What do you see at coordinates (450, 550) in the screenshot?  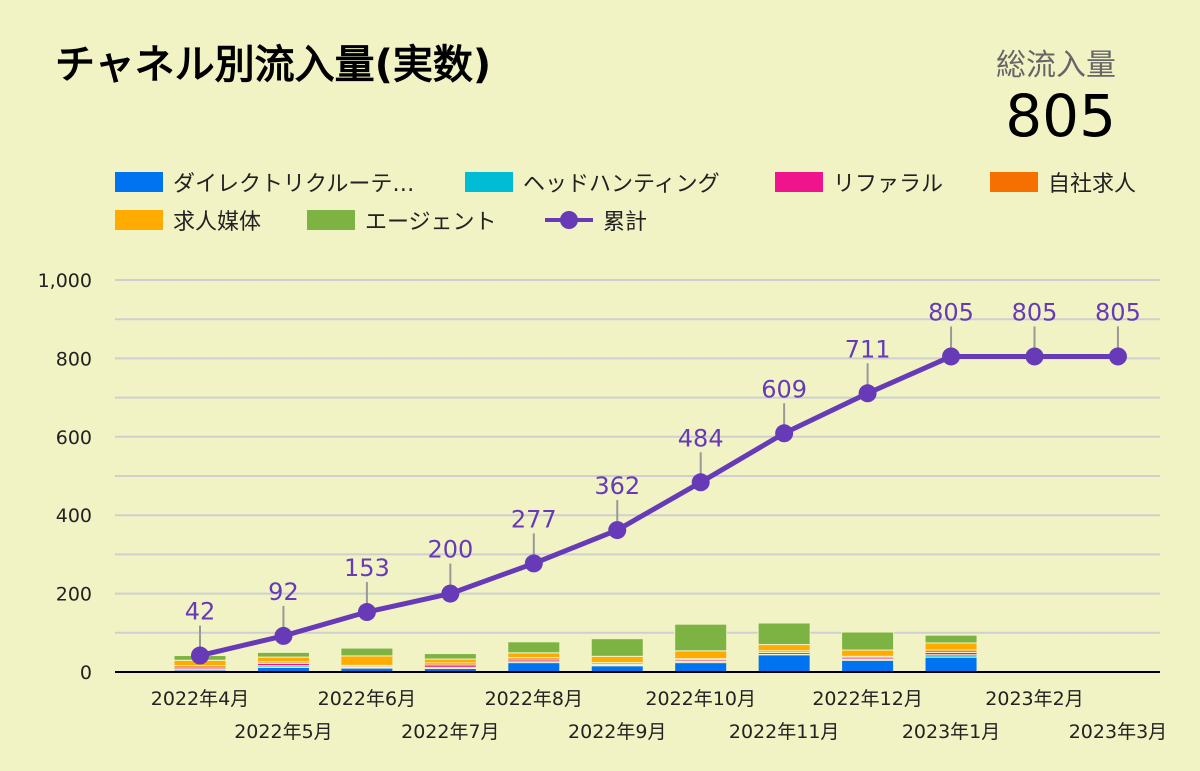 I see `data-label: 200` at bounding box center [450, 550].